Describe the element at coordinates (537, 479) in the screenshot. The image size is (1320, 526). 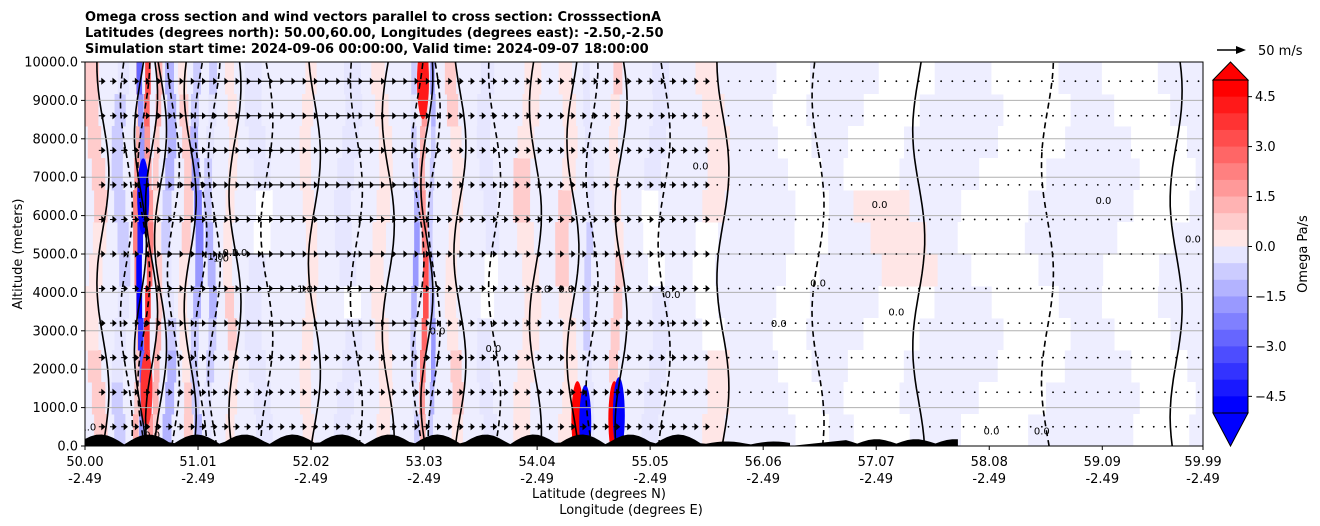
I see `x-tick-lon-label-4: -2.49` at that location.